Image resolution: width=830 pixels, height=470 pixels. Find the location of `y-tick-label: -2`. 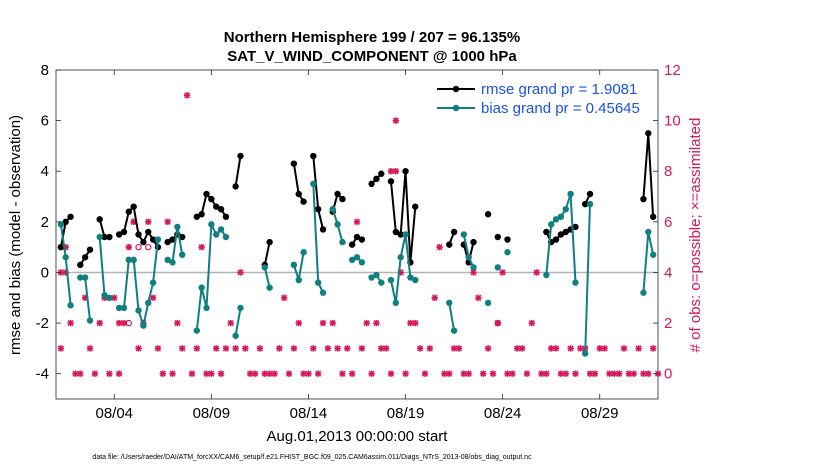

y-tick-label: -2 is located at coordinates (42, 323).